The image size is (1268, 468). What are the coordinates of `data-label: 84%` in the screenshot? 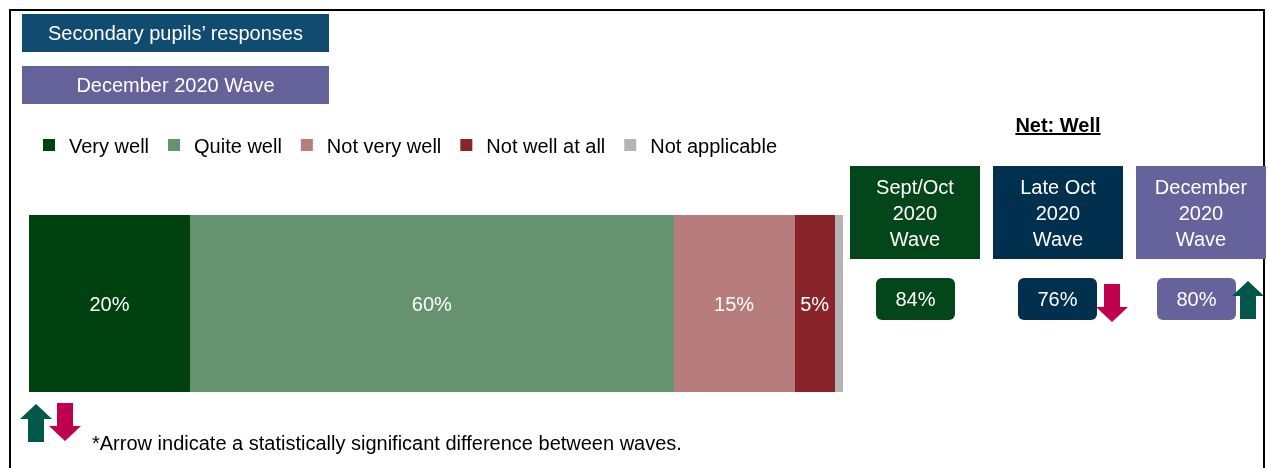 It's located at (915, 299).